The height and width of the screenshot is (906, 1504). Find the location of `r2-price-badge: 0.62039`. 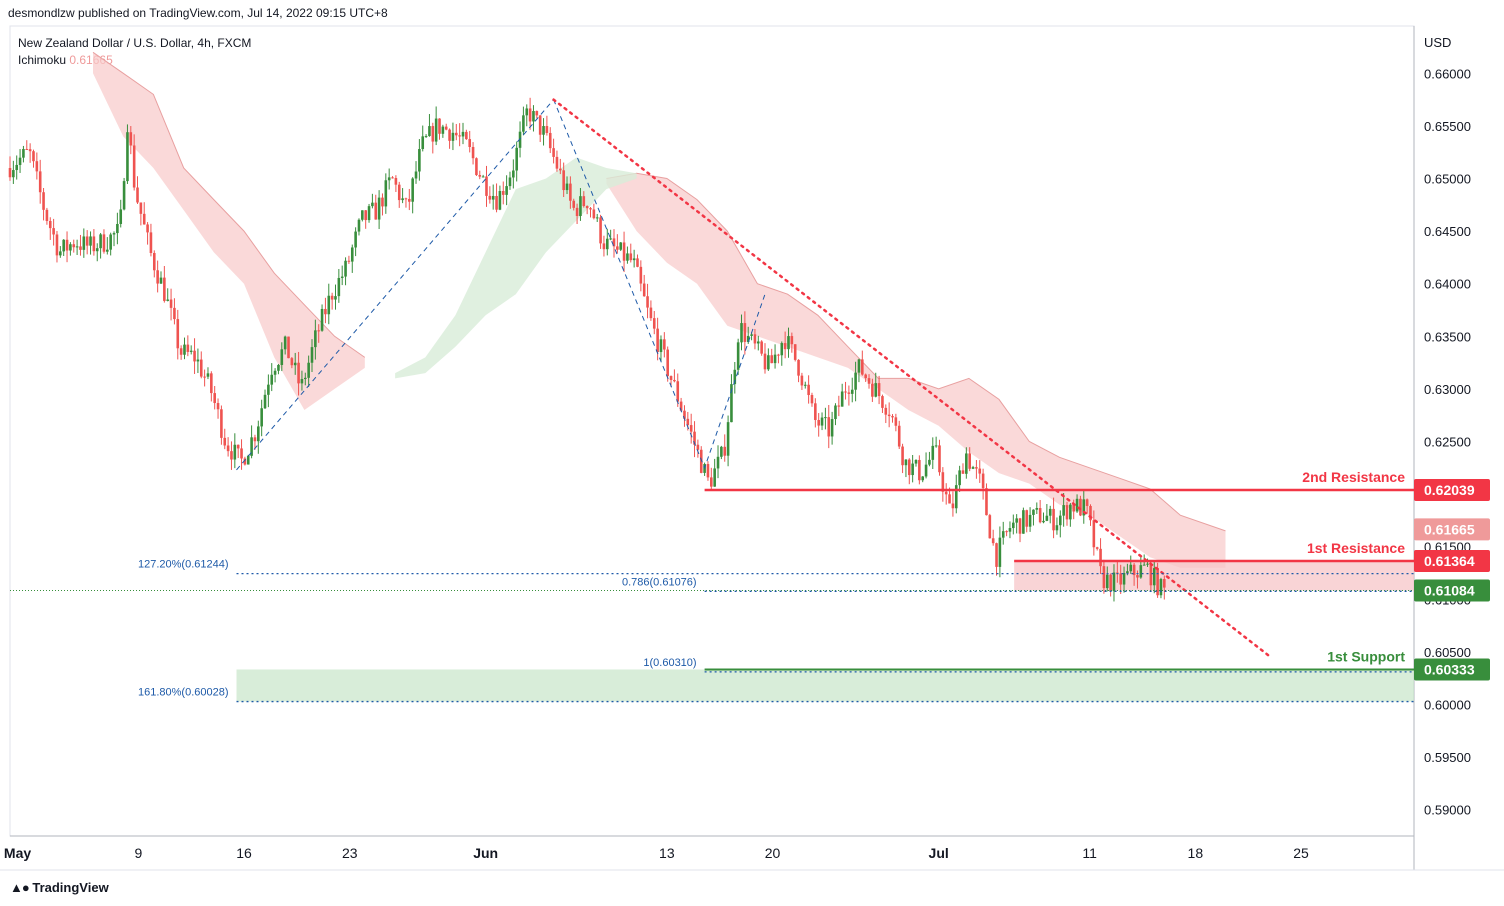

r2-price-badge: 0.62039 is located at coordinates (1452, 490).